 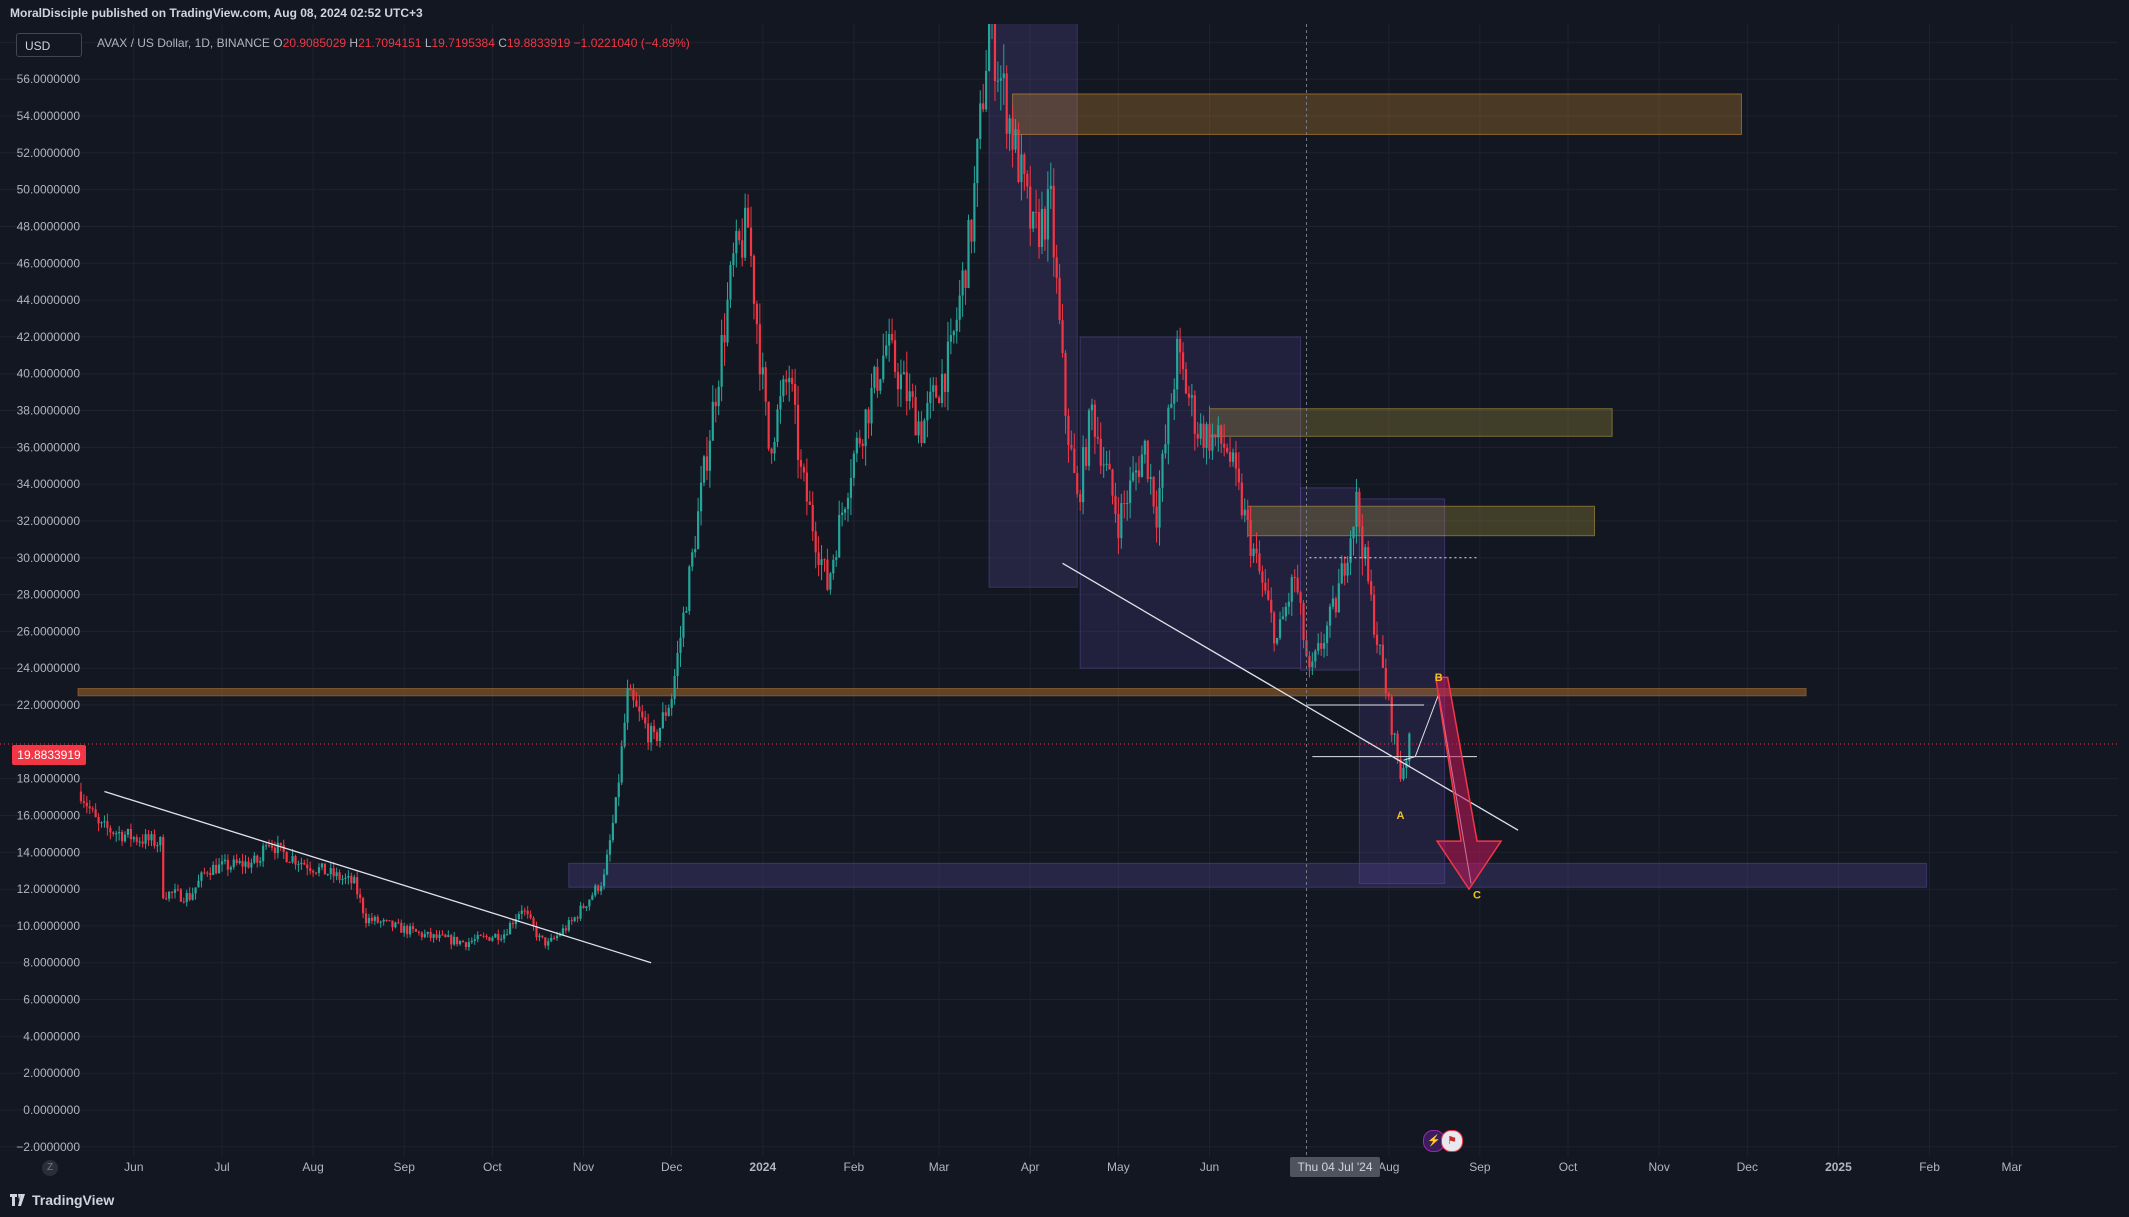 What do you see at coordinates (1190, 502) in the screenshot?
I see `zone-box-purple` at bounding box center [1190, 502].